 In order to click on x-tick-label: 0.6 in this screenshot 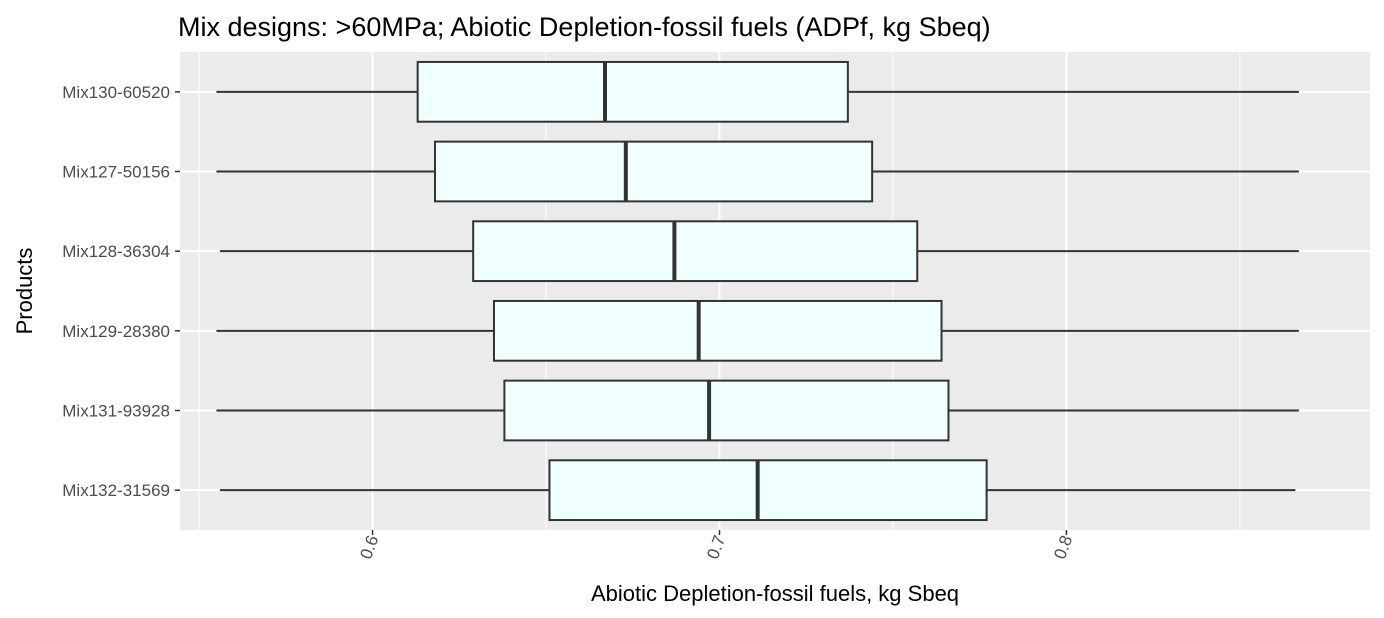, I will do `click(369, 547)`.